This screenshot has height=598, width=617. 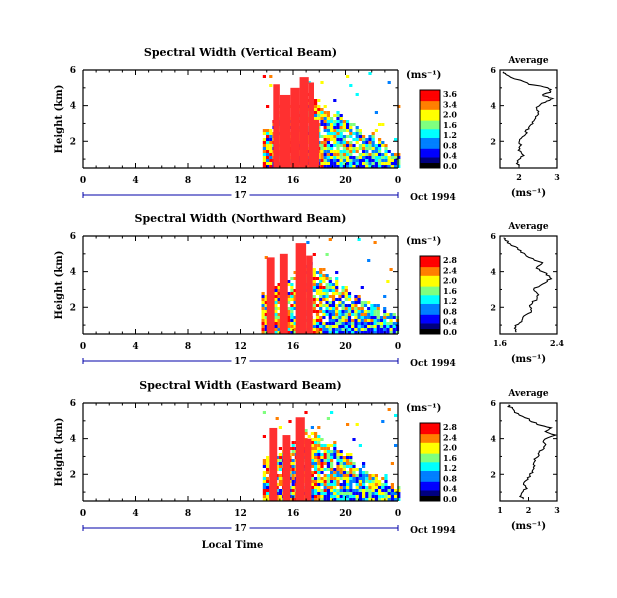 What do you see at coordinates (300, 459) in the screenshot?
I see `high-width-column` at bounding box center [300, 459].